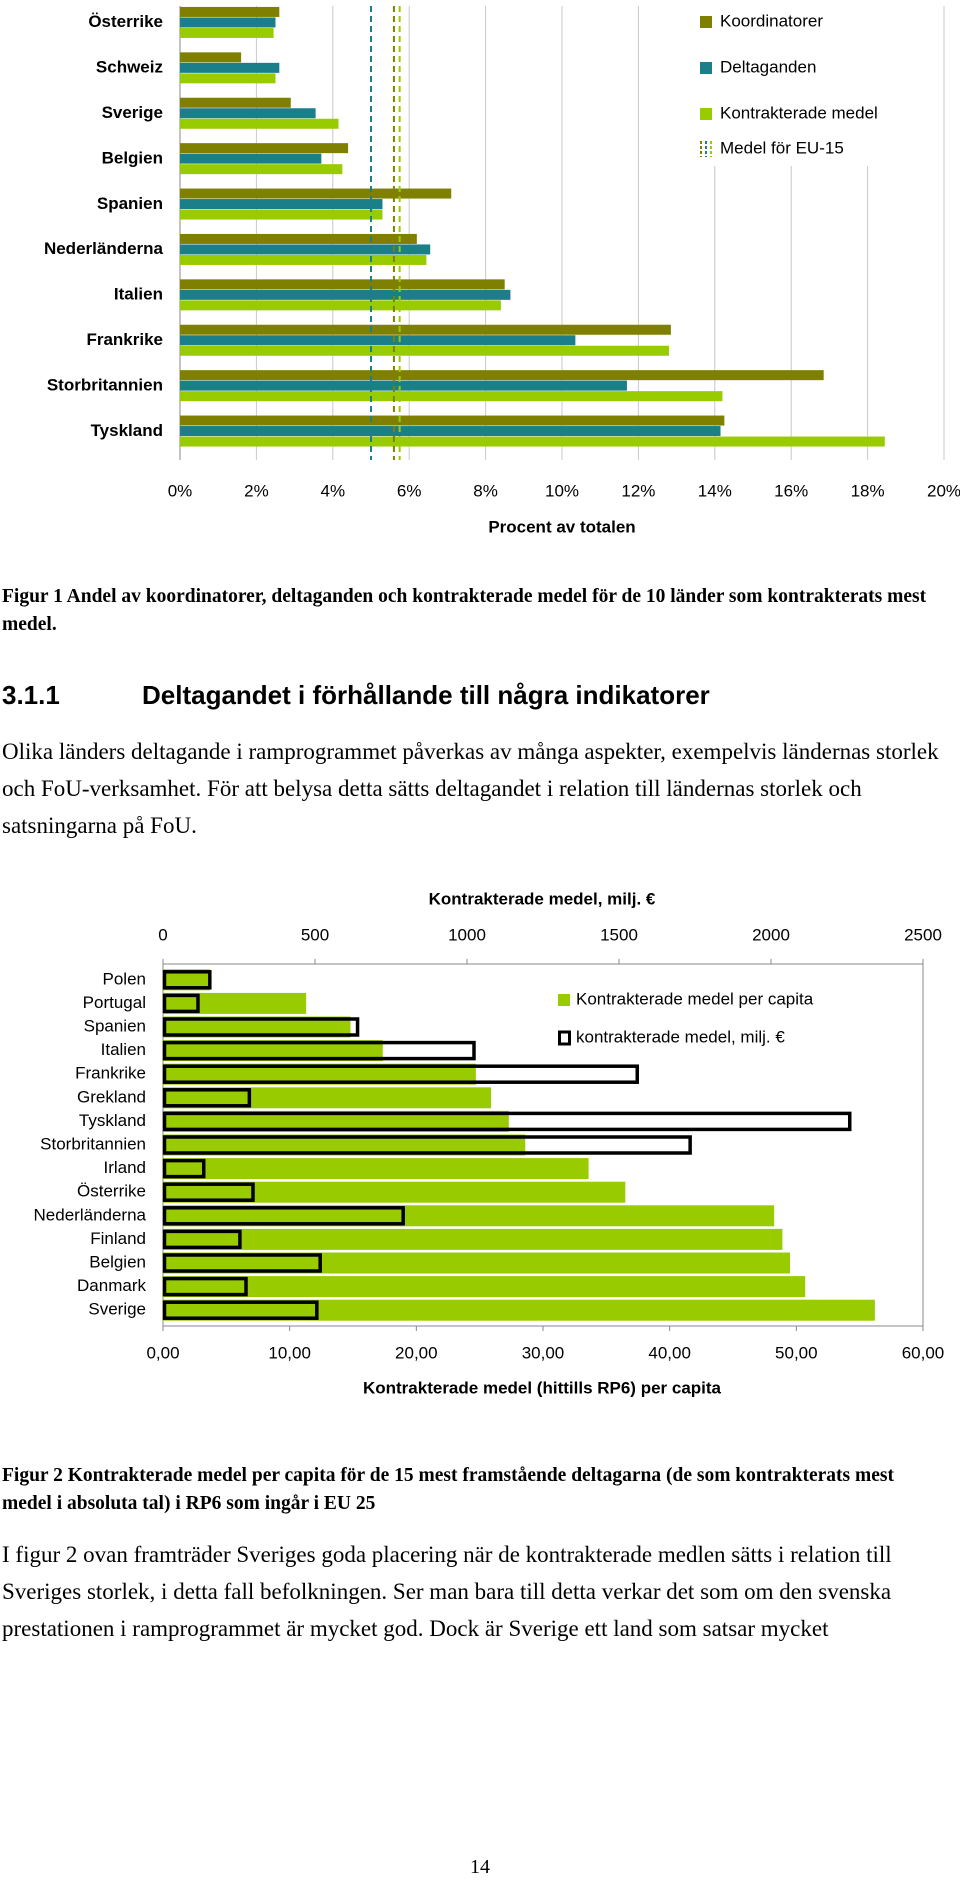 Image resolution: width=960 pixels, height=1895 pixels. I want to click on y-tick-label: Danmark, so click(111, 1285).